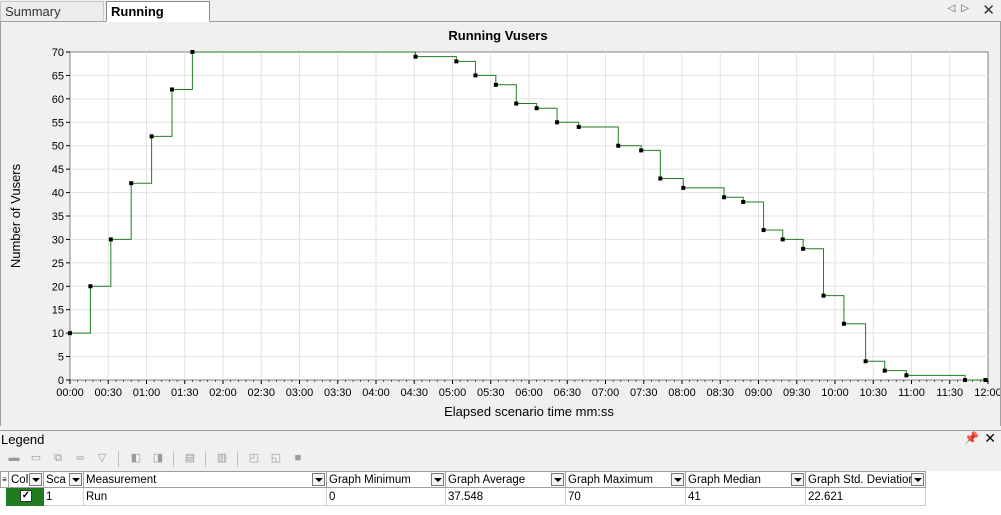  Describe the element at coordinates (386, 479) in the screenshot. I see `col-header-graph-minimum: Graph Minimum` at that location.